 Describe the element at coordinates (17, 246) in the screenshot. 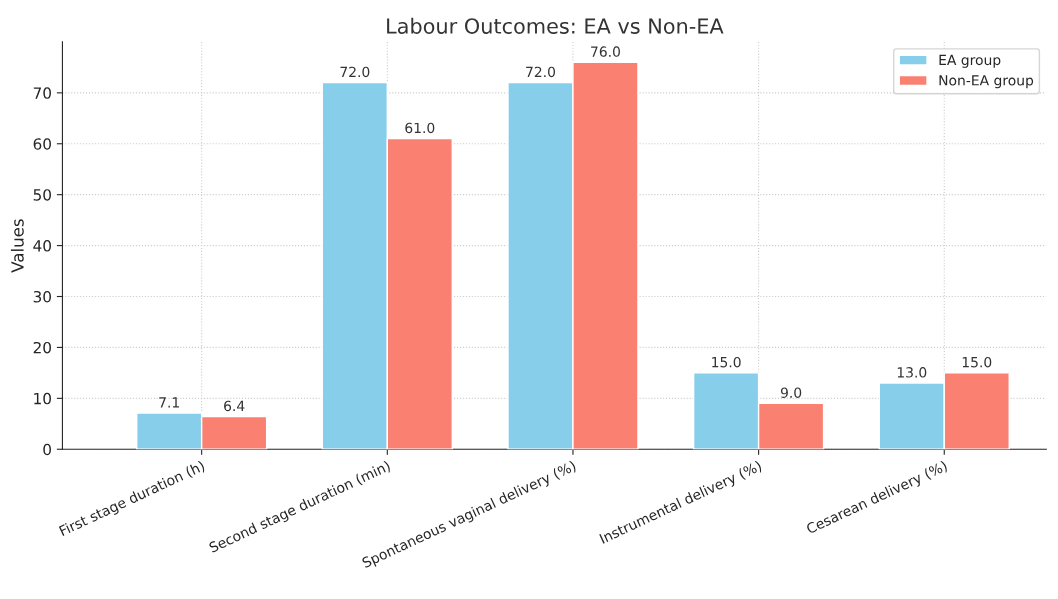

I see `y-axis-title: Values` at that location.